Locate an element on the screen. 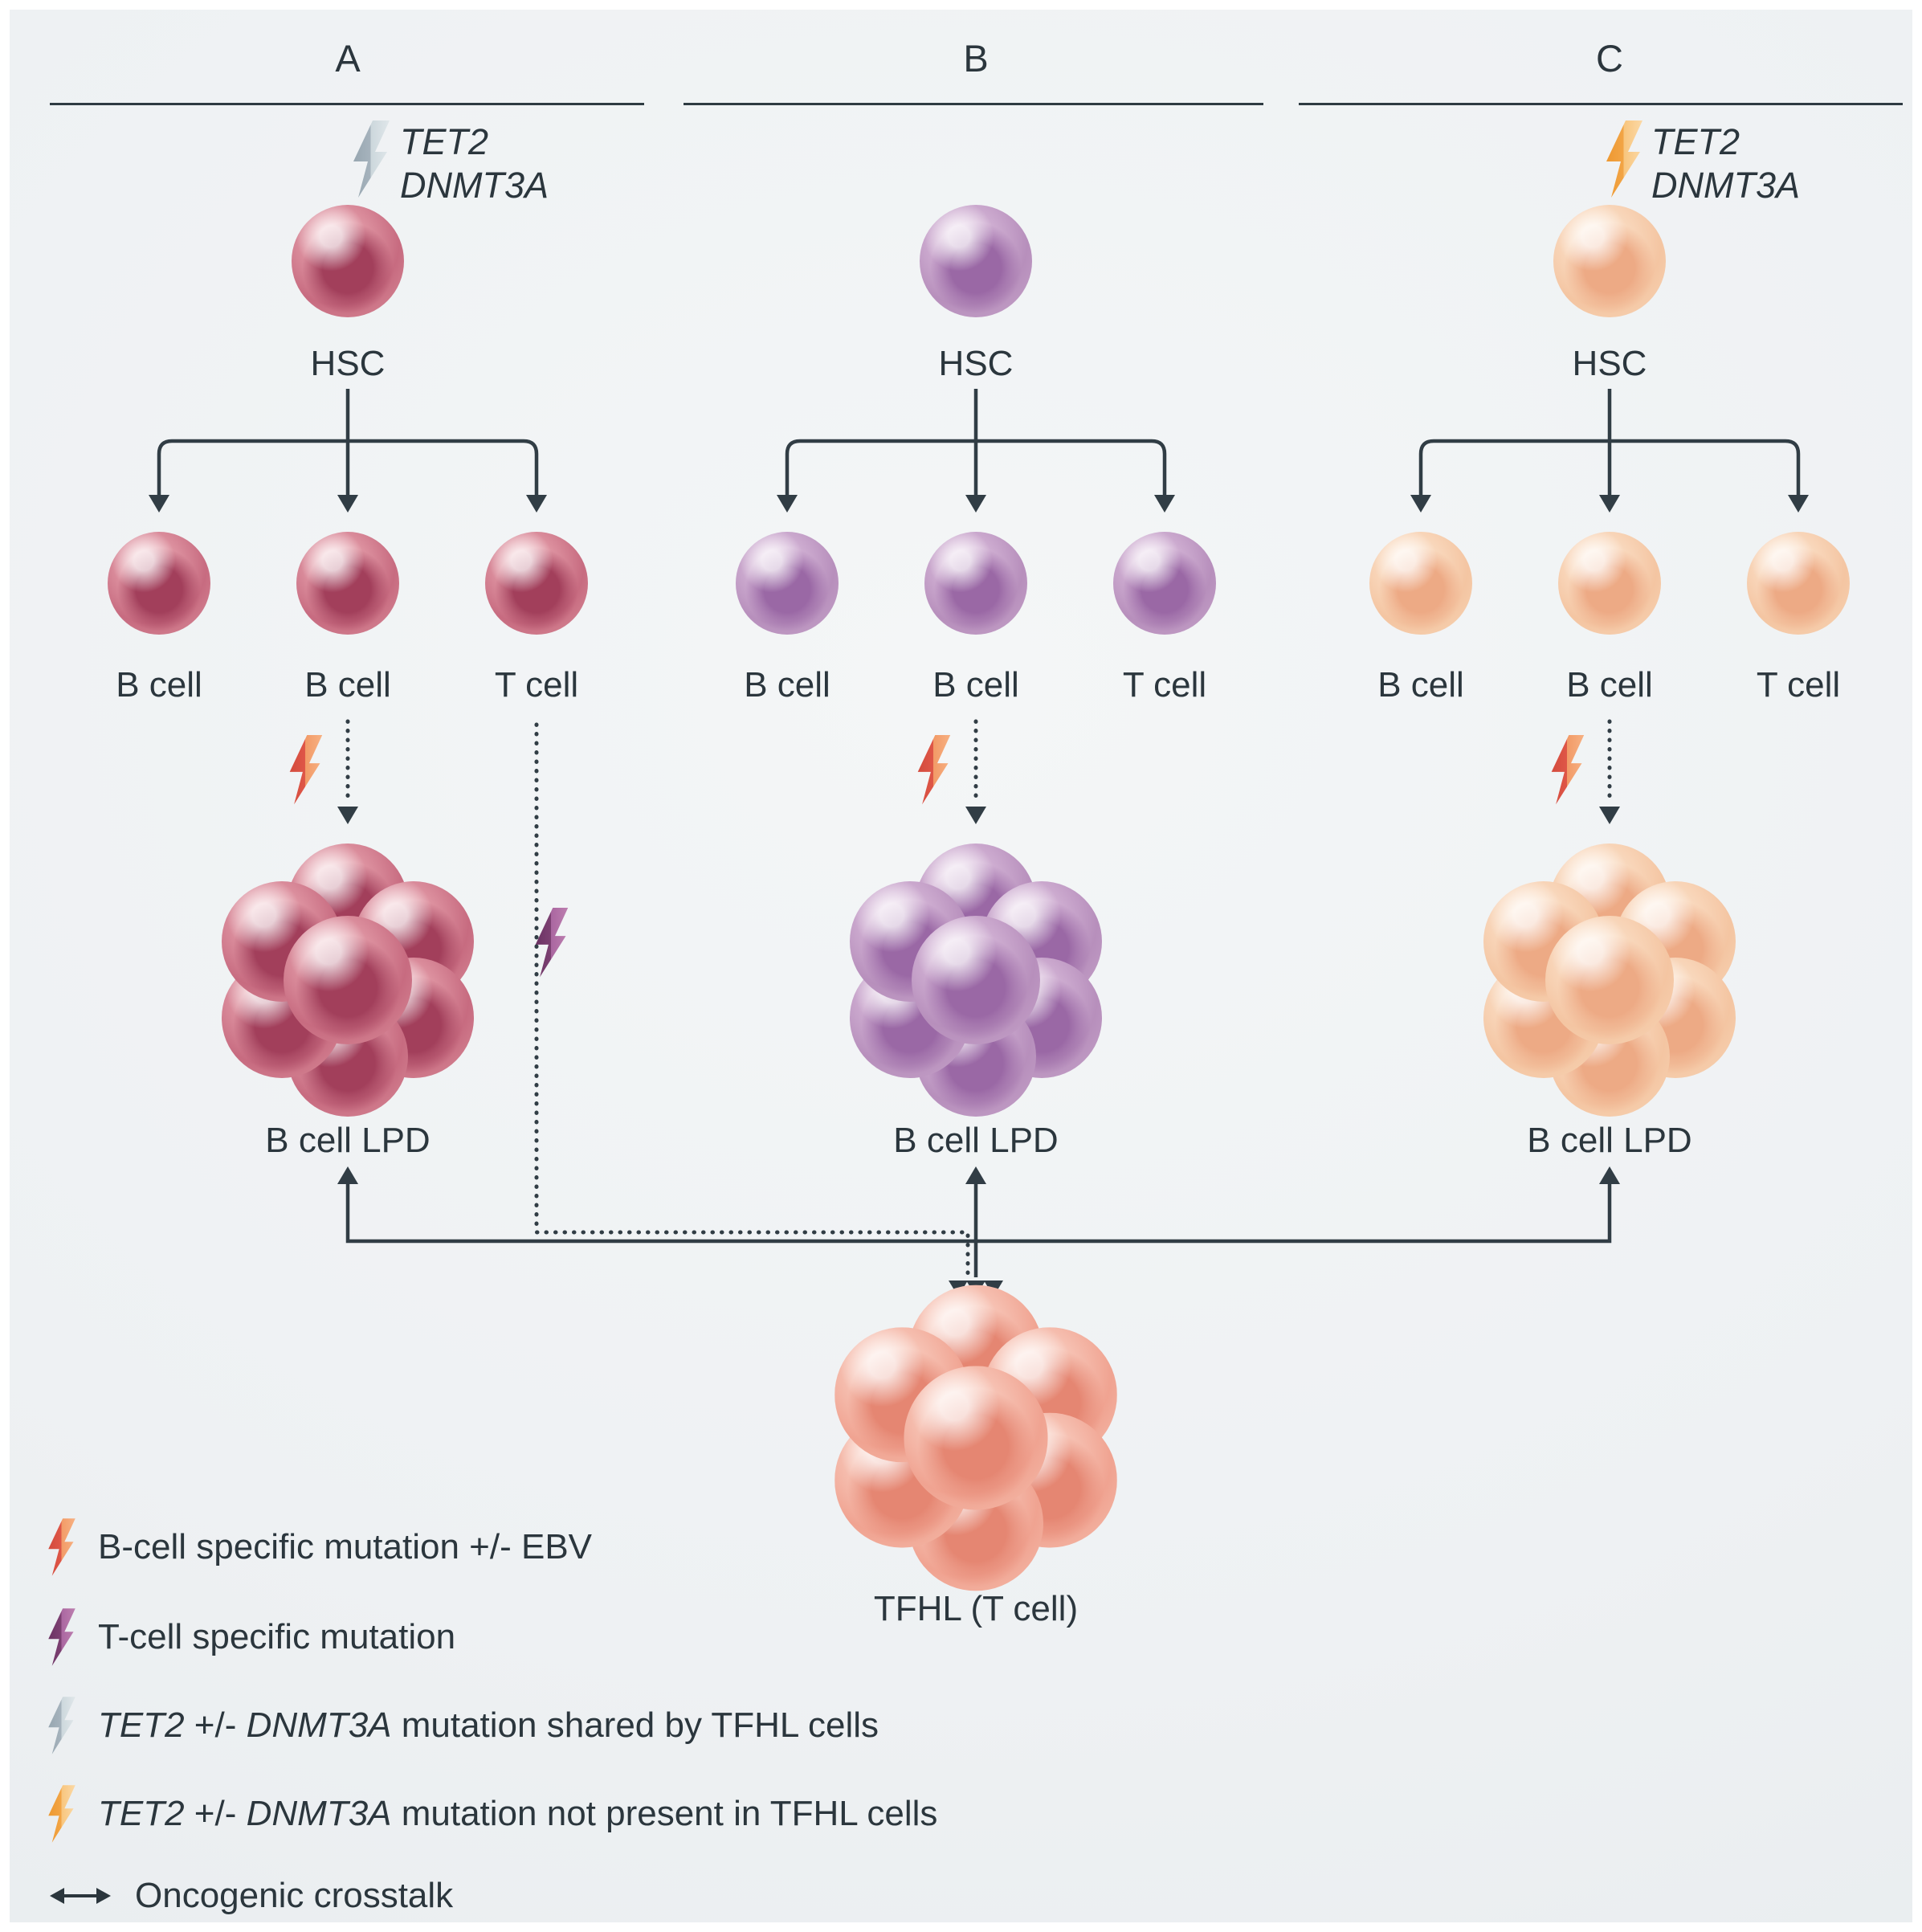 This screenshot has height=1932, width=1922. panel-rule-b is located at coordinates (973, 104).